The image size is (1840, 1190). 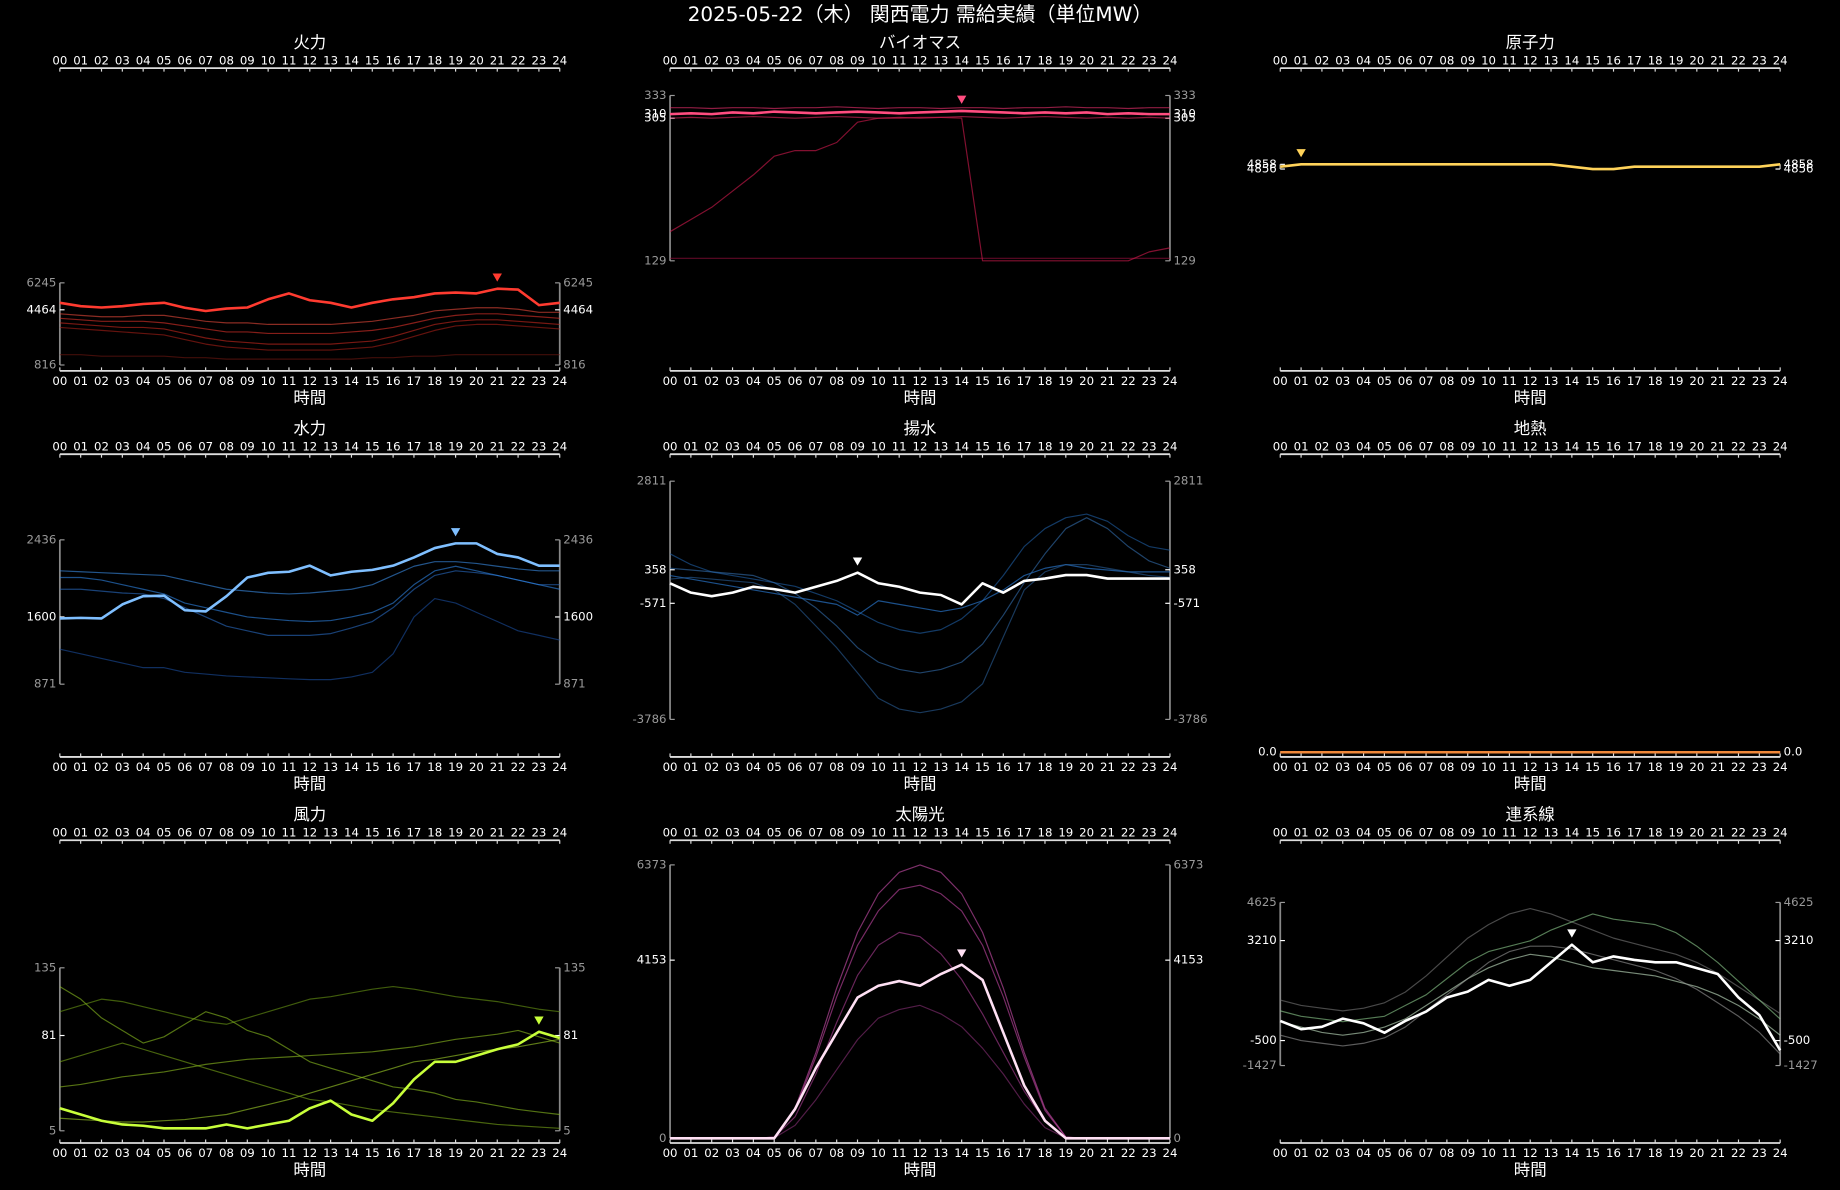 What do you see at coordinates (41, 282) in the screenshot?
I see `y-tick-label: 6245` at bounding box center [41, 282].